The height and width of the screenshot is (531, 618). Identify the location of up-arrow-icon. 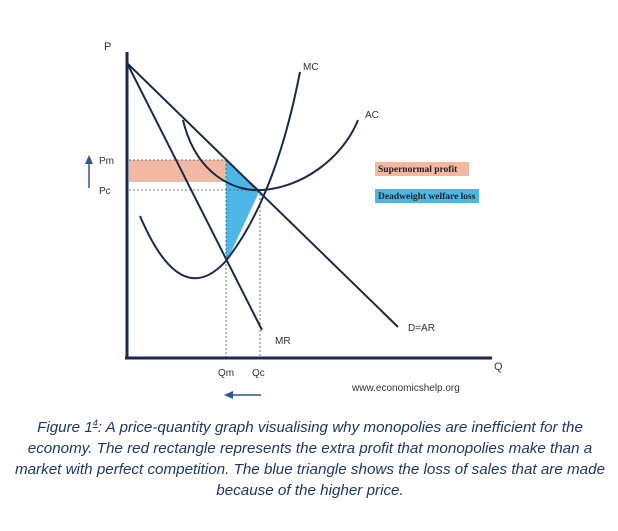
(89, 171).